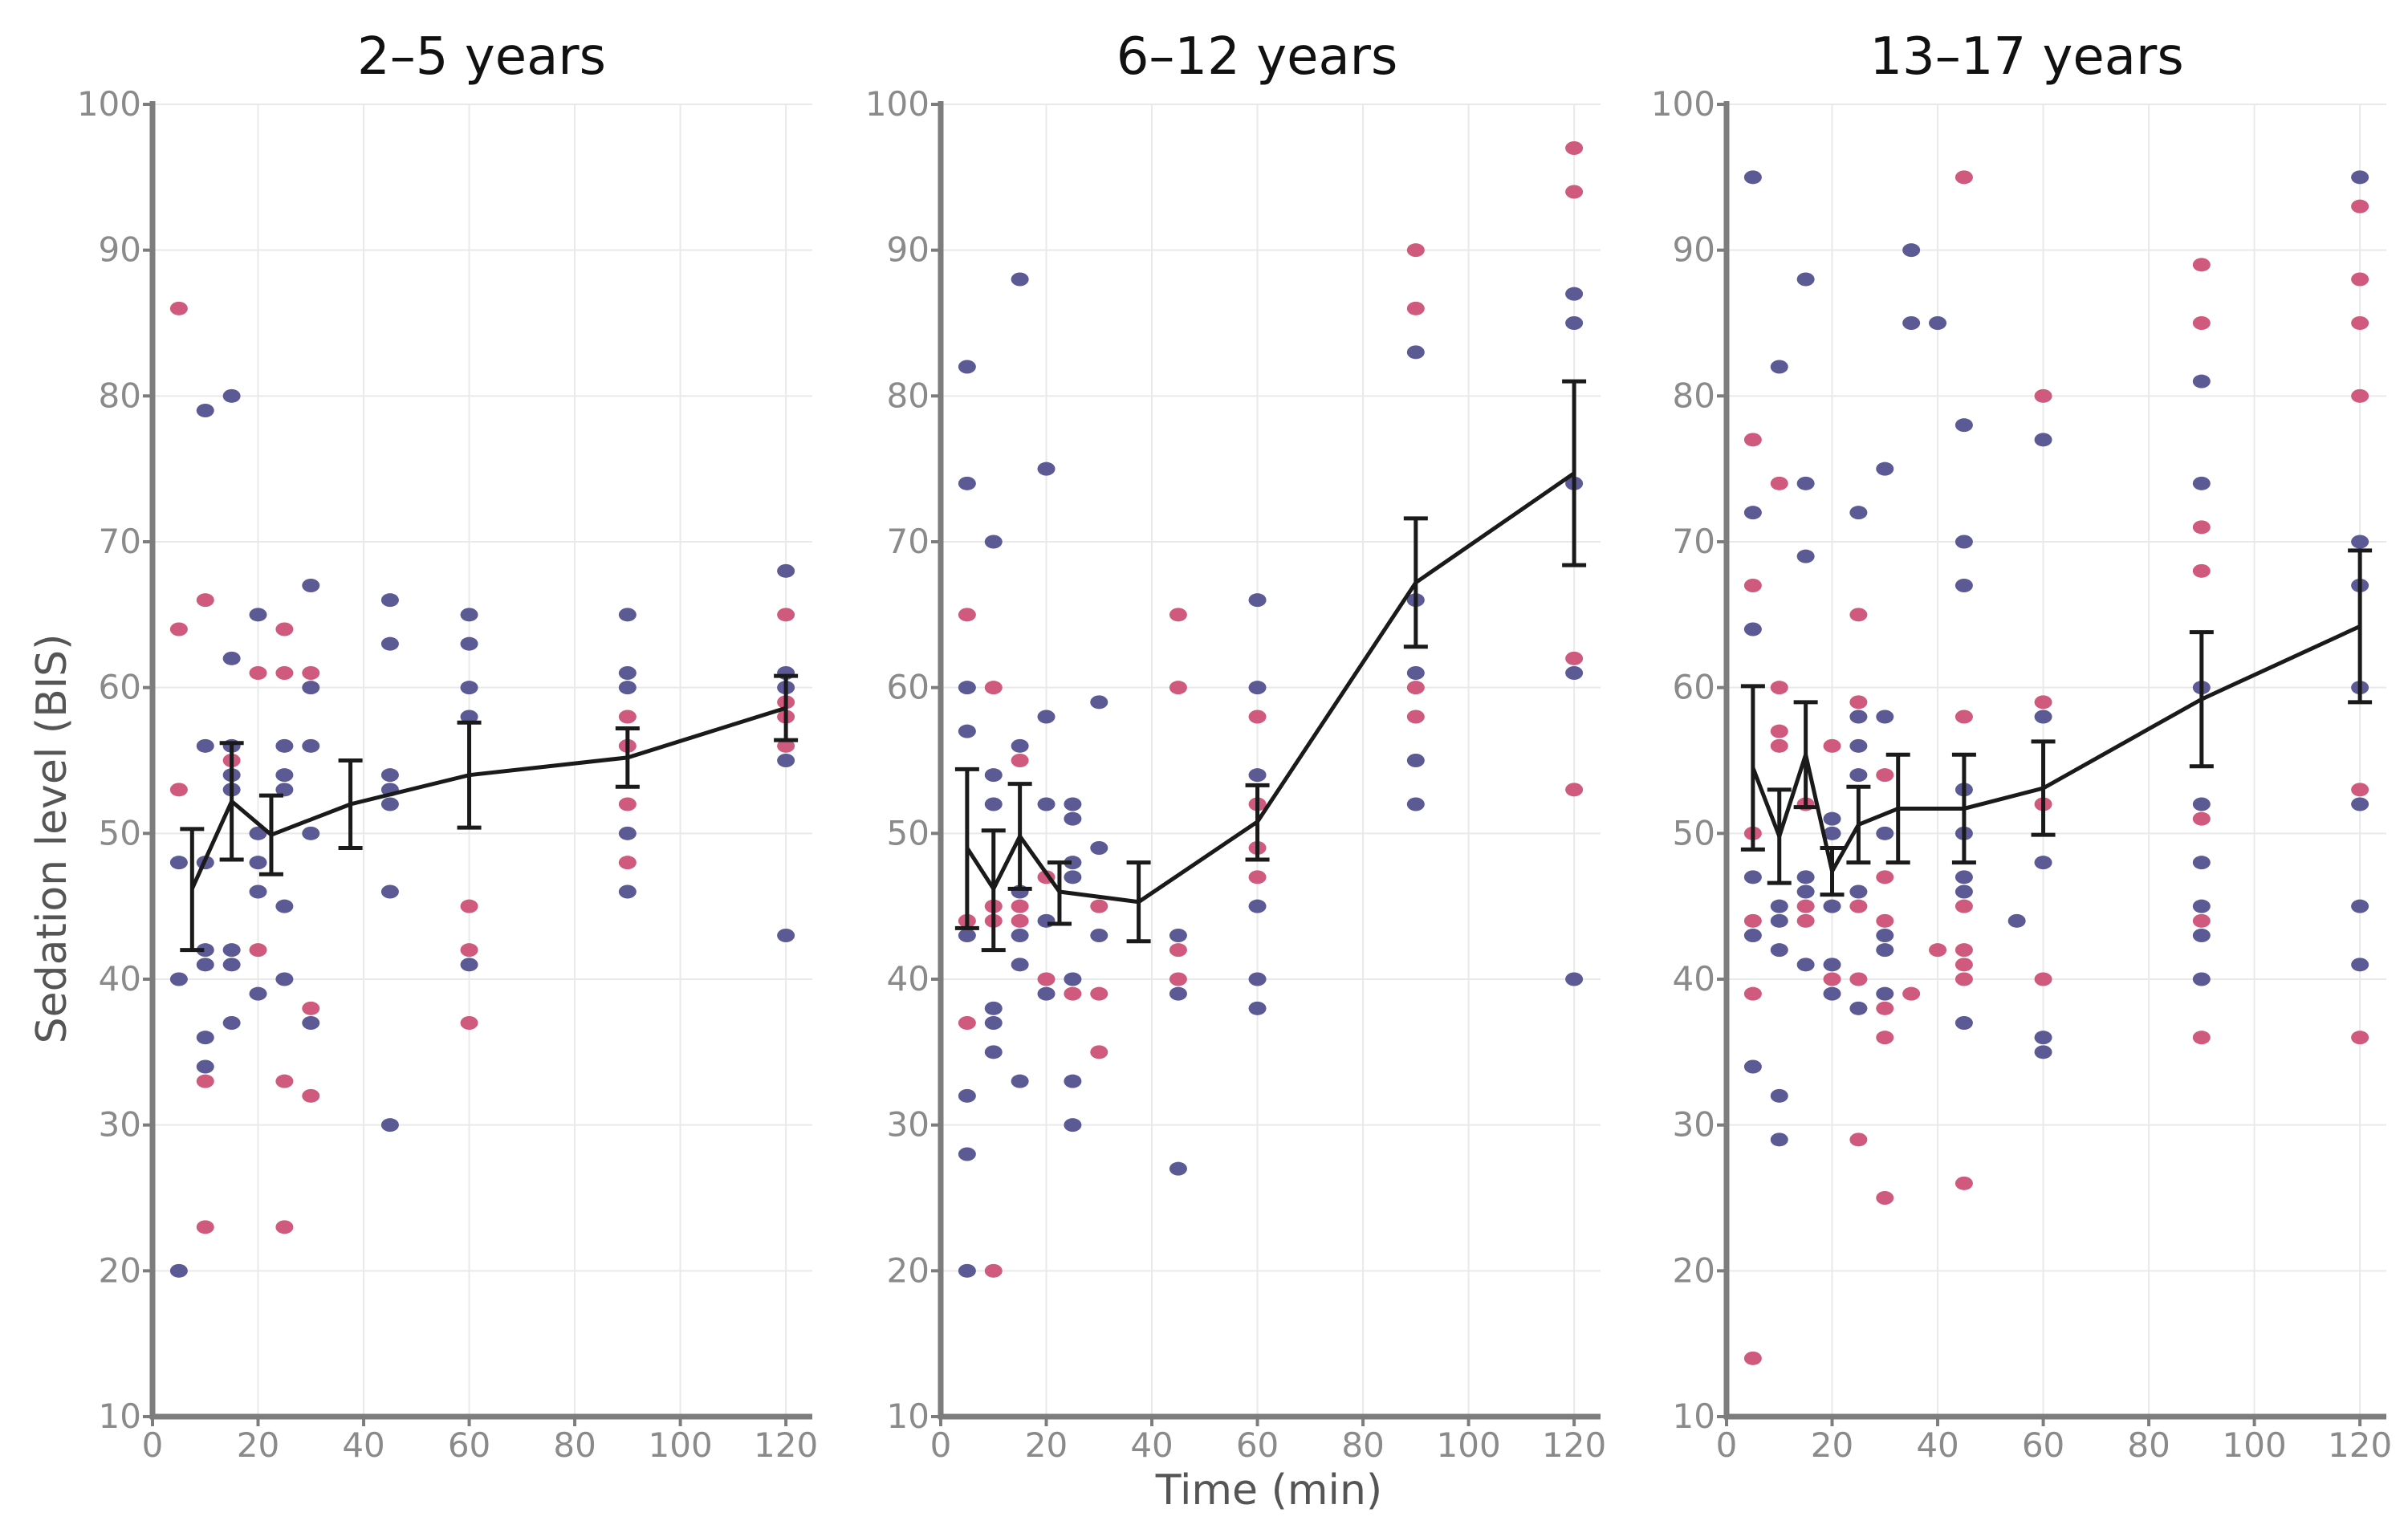 This screenshot has width=2408, height=1533. I want to click on y-tick-label: 50, so click(120, 833).